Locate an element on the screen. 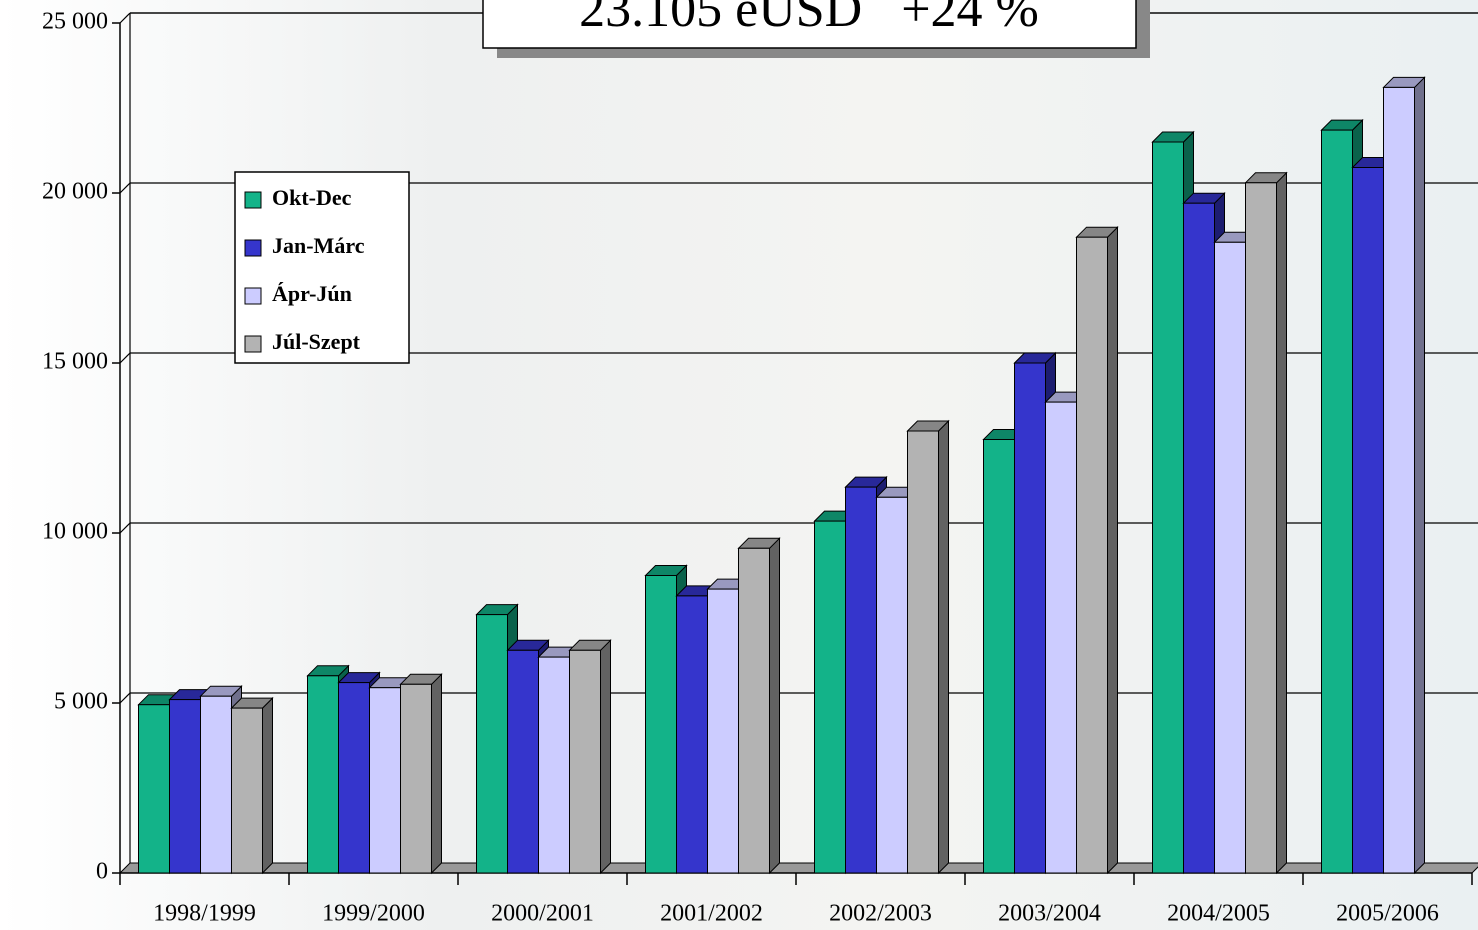 The width and height of the screenshot is (1478, 930). x-tick-label: 1998/1999 is located at coordinates (204, 914).